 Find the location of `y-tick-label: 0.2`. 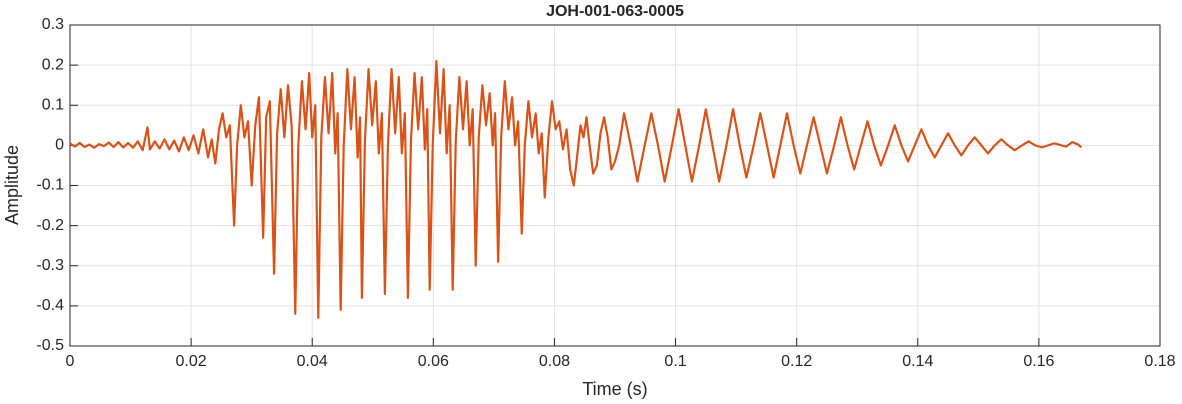

y-tick-label: 0.2 is located at coordinates (53, 64).